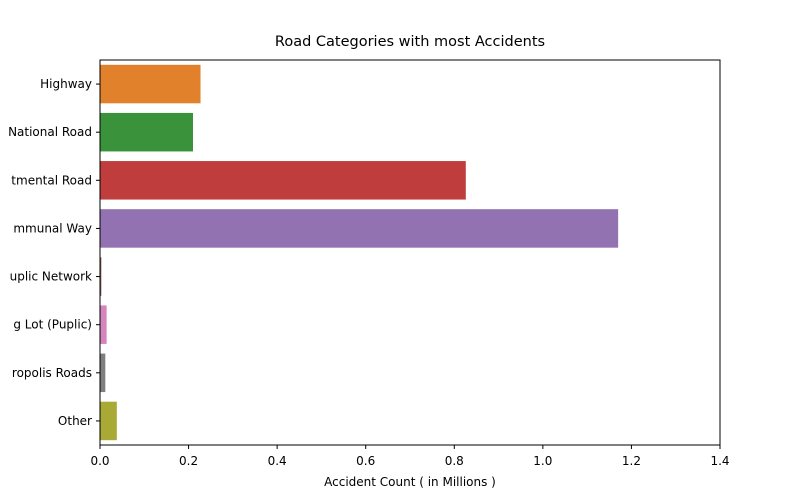 The image size is (800, 500). What do you see at coordinates (631, 461) in the screenshot?
I see `x-tick-label: 1.2` at bounding box center [631, 461].